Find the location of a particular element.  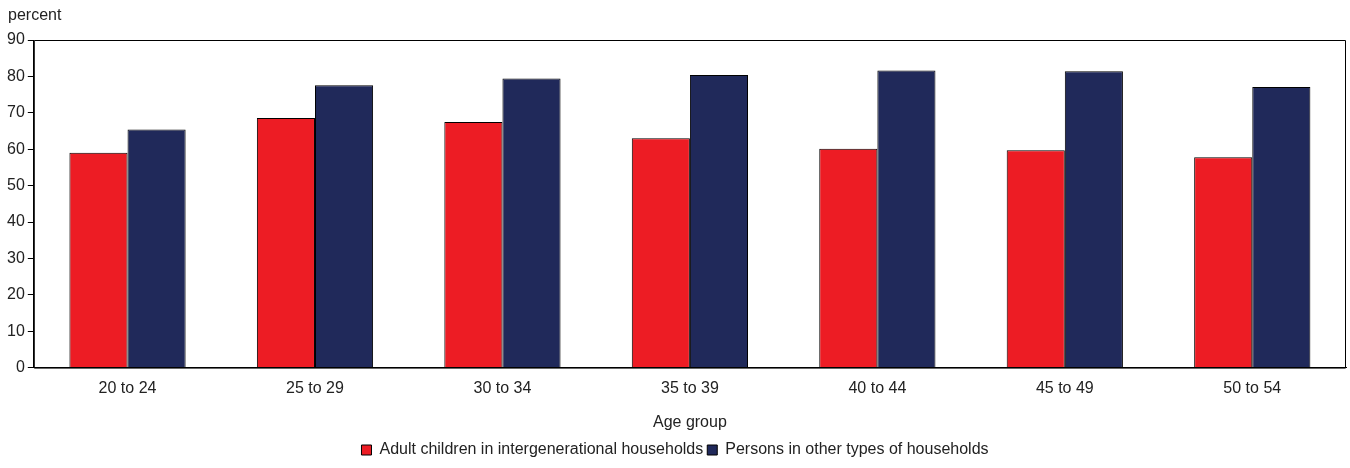

x-tick-label: 50 to 54 is located at coordinates (1252, 387).